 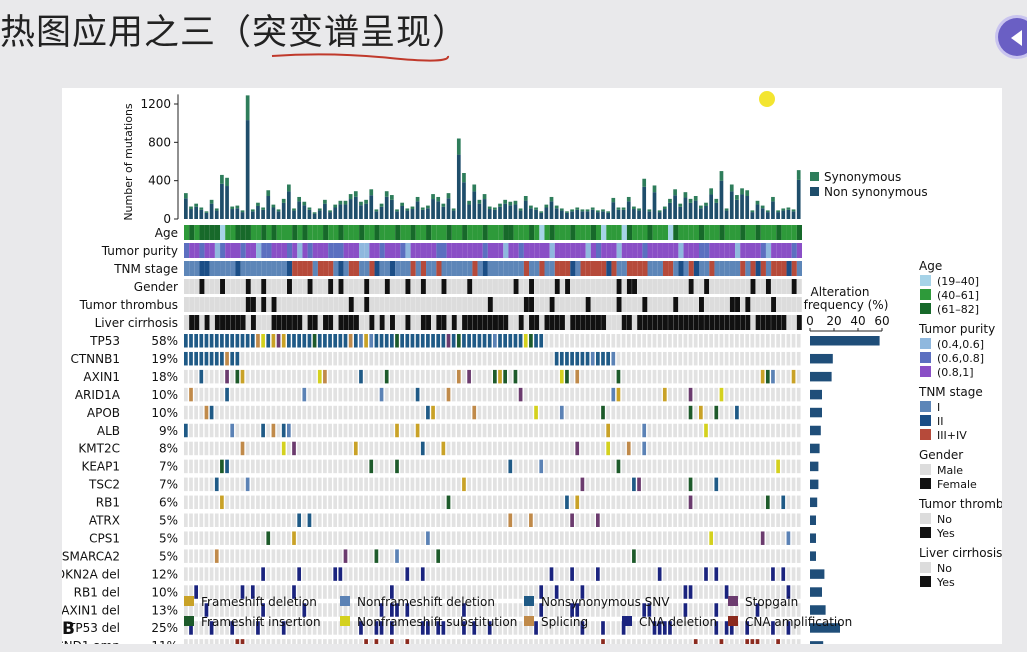 What do you see at coordinates (168, 485) in the screenshot?
I see `gene-percent: 7%` at bounding box center [168, 485].